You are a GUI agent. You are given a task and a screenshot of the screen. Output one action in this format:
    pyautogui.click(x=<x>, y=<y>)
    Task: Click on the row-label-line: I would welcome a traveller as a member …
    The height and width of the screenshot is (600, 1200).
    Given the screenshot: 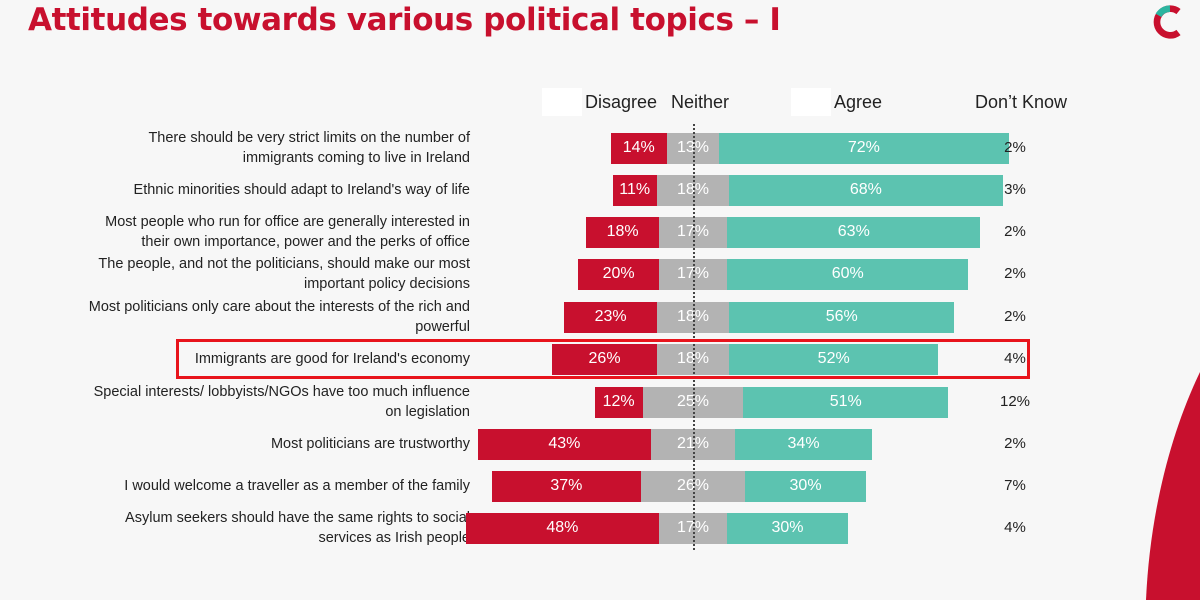 What is the action you would take?
    pyautogui.click(x=297, y=486)
    